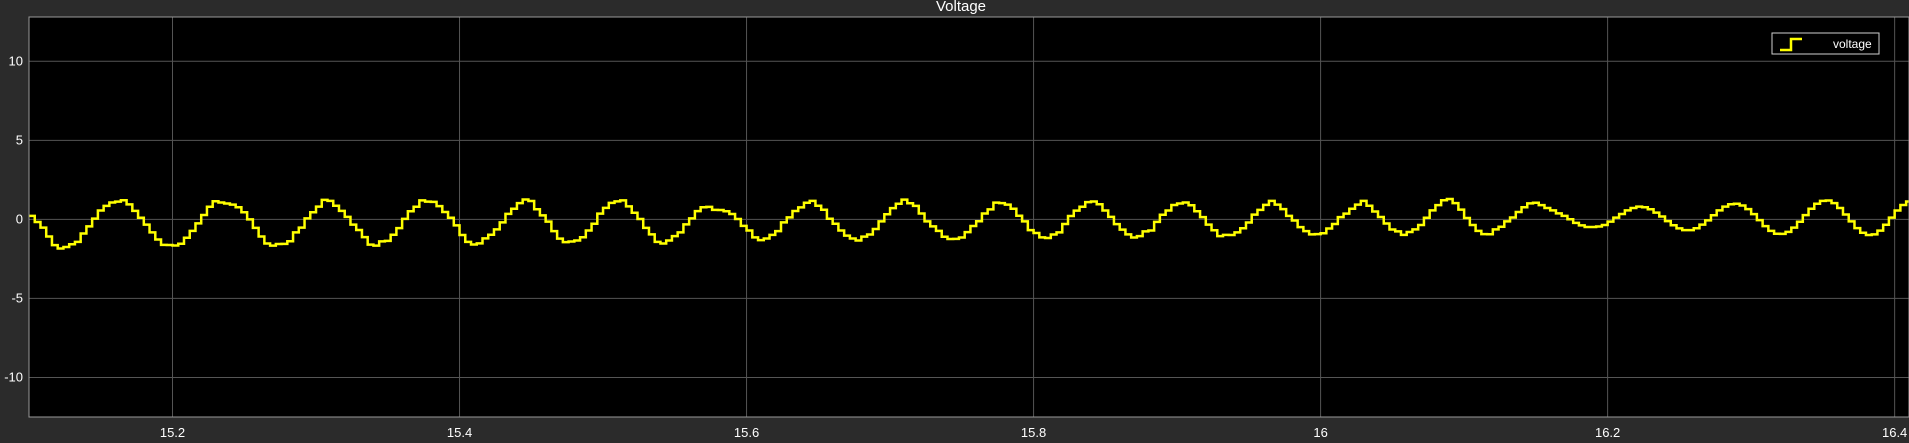 Image resolution: width=1909 pixels, height=443 pixels. Describe the element at coordinates (1607, 432) in the screenshot. I see `x-tick-label: 16.2` at that location.